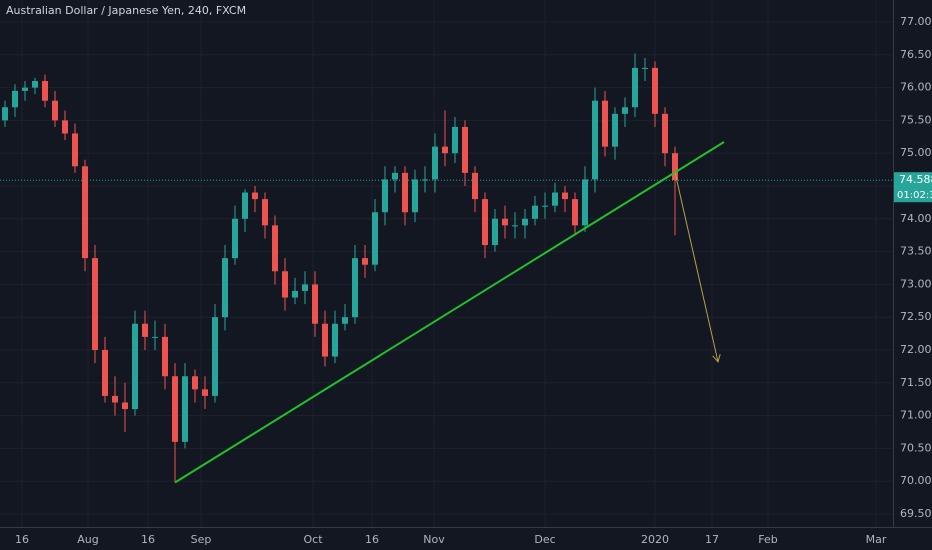  What do you see at coordinates (916, 21) in the screenshot?
I see `y-tick-label: 77.000` at bounding box center [916, 21].